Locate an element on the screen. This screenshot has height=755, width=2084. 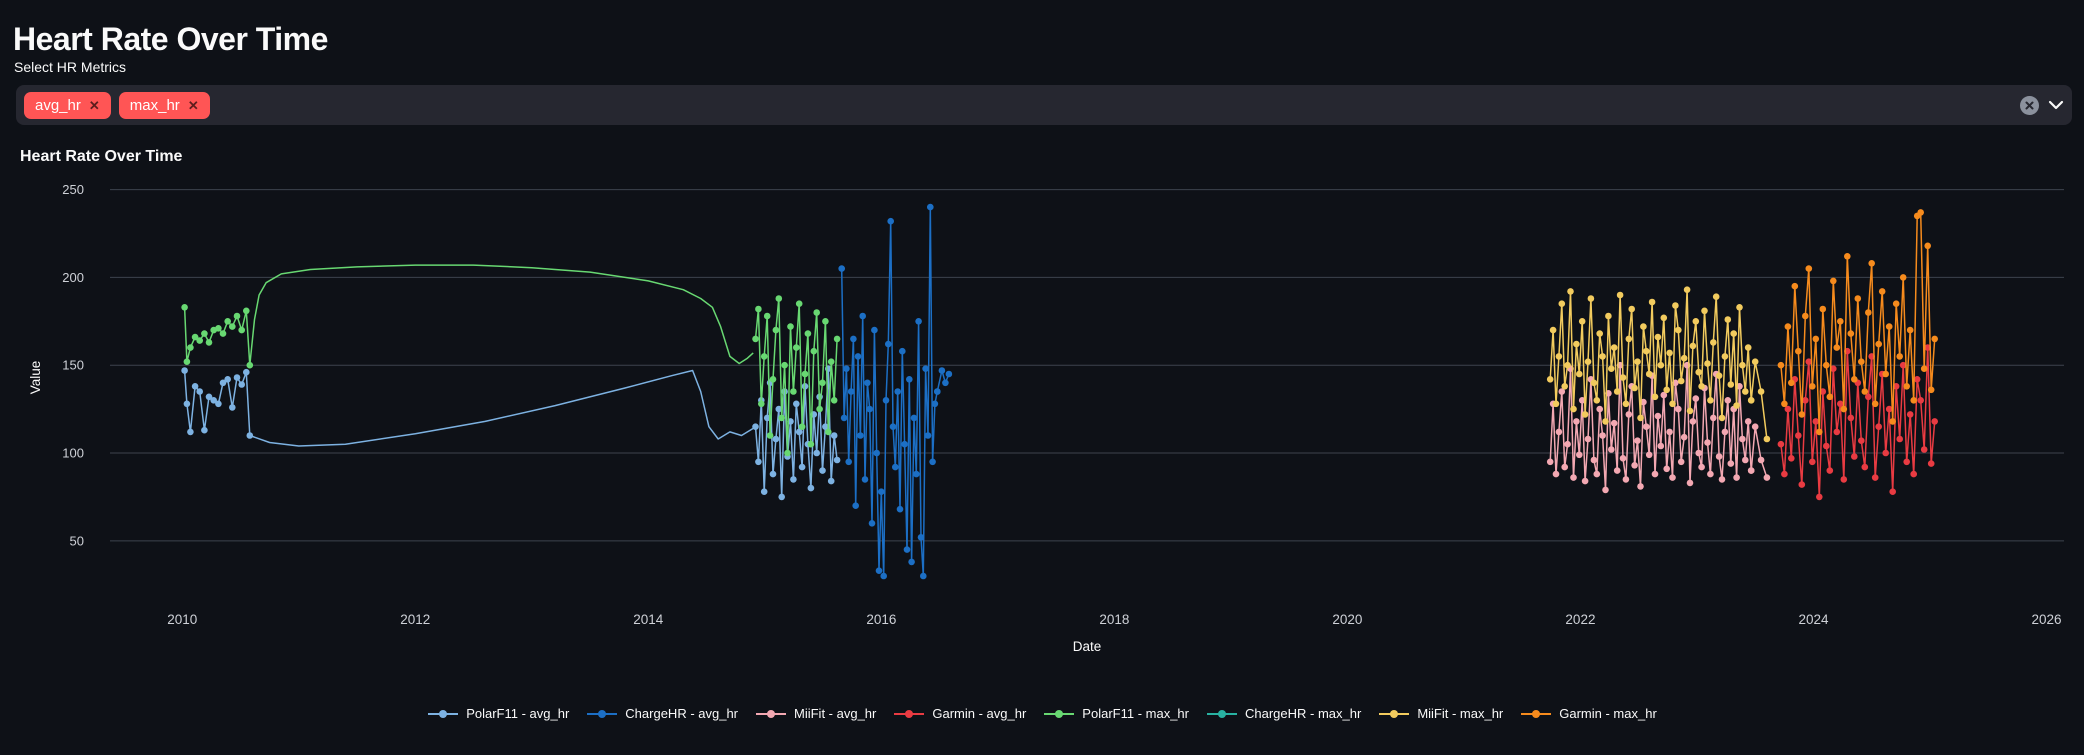
legend-item: MiiFit - avg_hr is located at coordinates (815, 713).